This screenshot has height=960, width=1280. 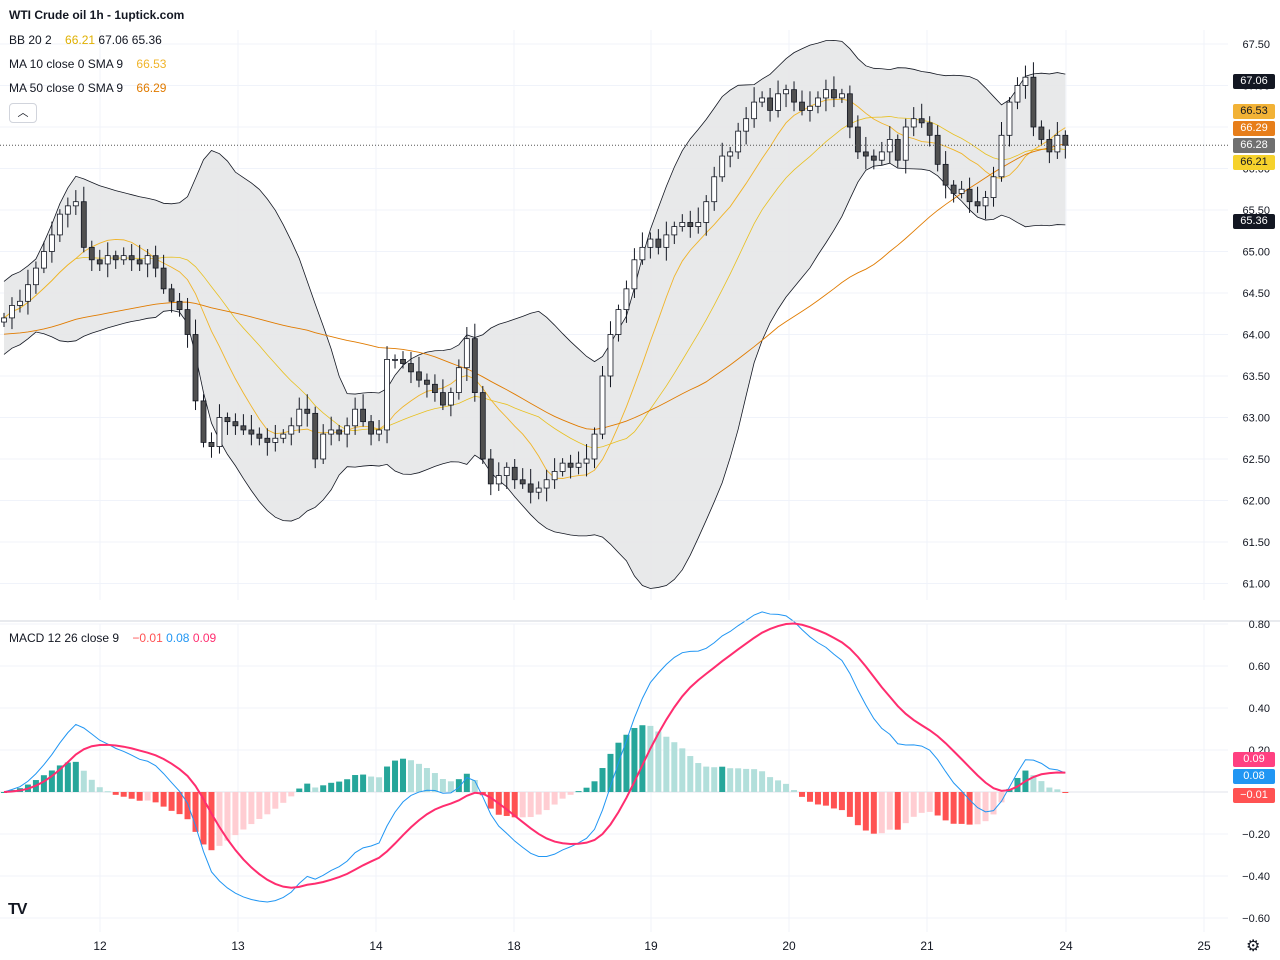 What do you see at coordinates (1254, 162) in the screenshot?
I see `bb-basis-badge: 66.21` at bounding box center [1254, 162].